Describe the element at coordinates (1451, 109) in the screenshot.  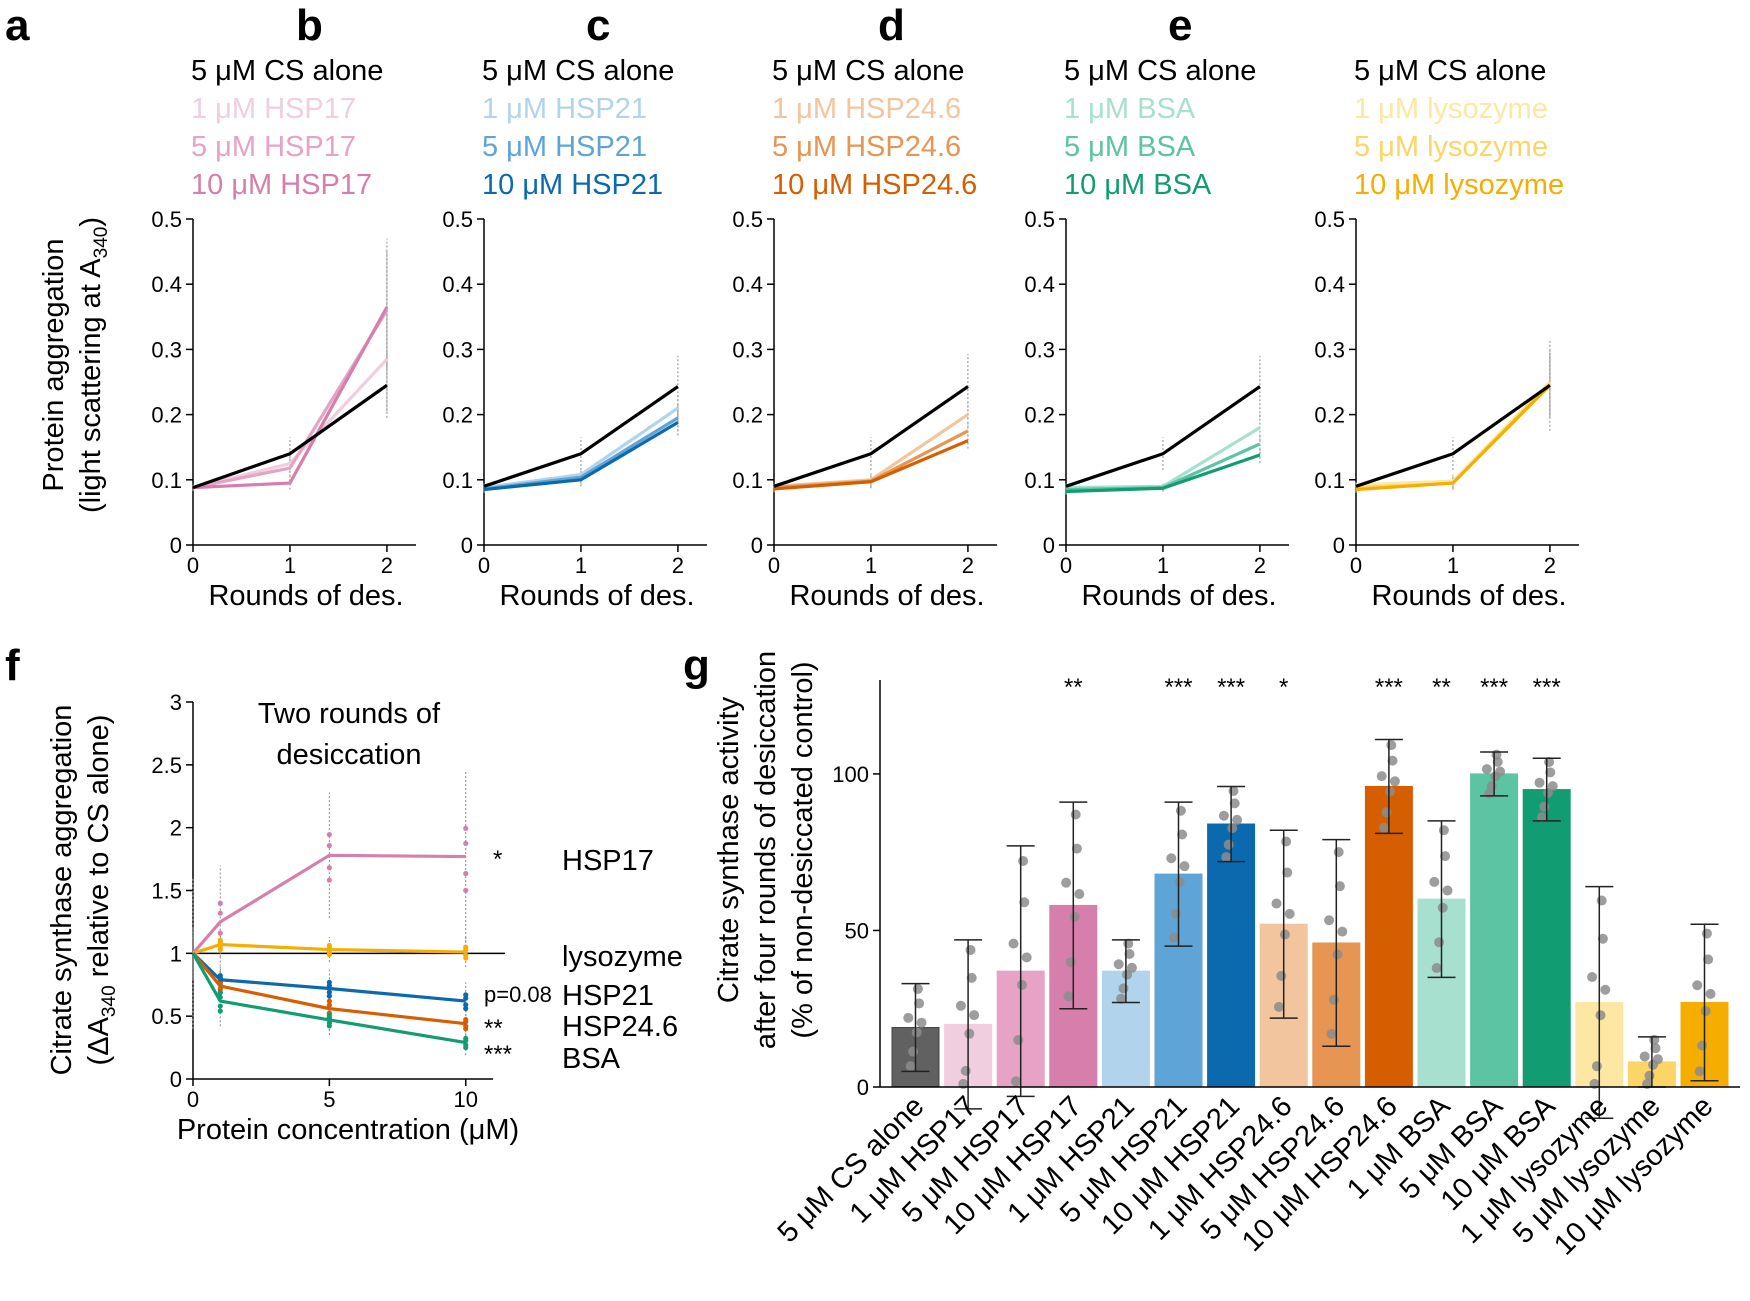
I see `legend-entry: 1 μM lysozyme` at that location.